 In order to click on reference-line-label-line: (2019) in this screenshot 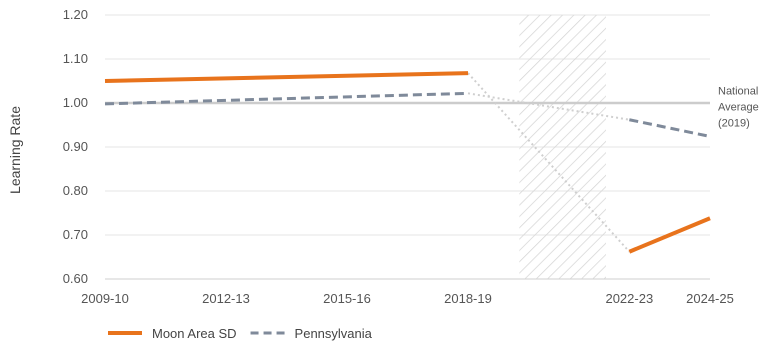, I will do `click(734, 123)`.